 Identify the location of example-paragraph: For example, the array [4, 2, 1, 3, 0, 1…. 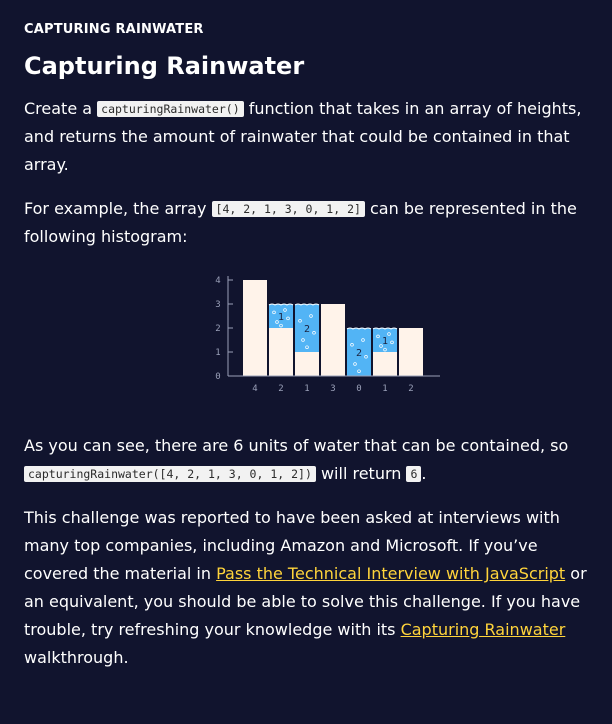
(306, 223).